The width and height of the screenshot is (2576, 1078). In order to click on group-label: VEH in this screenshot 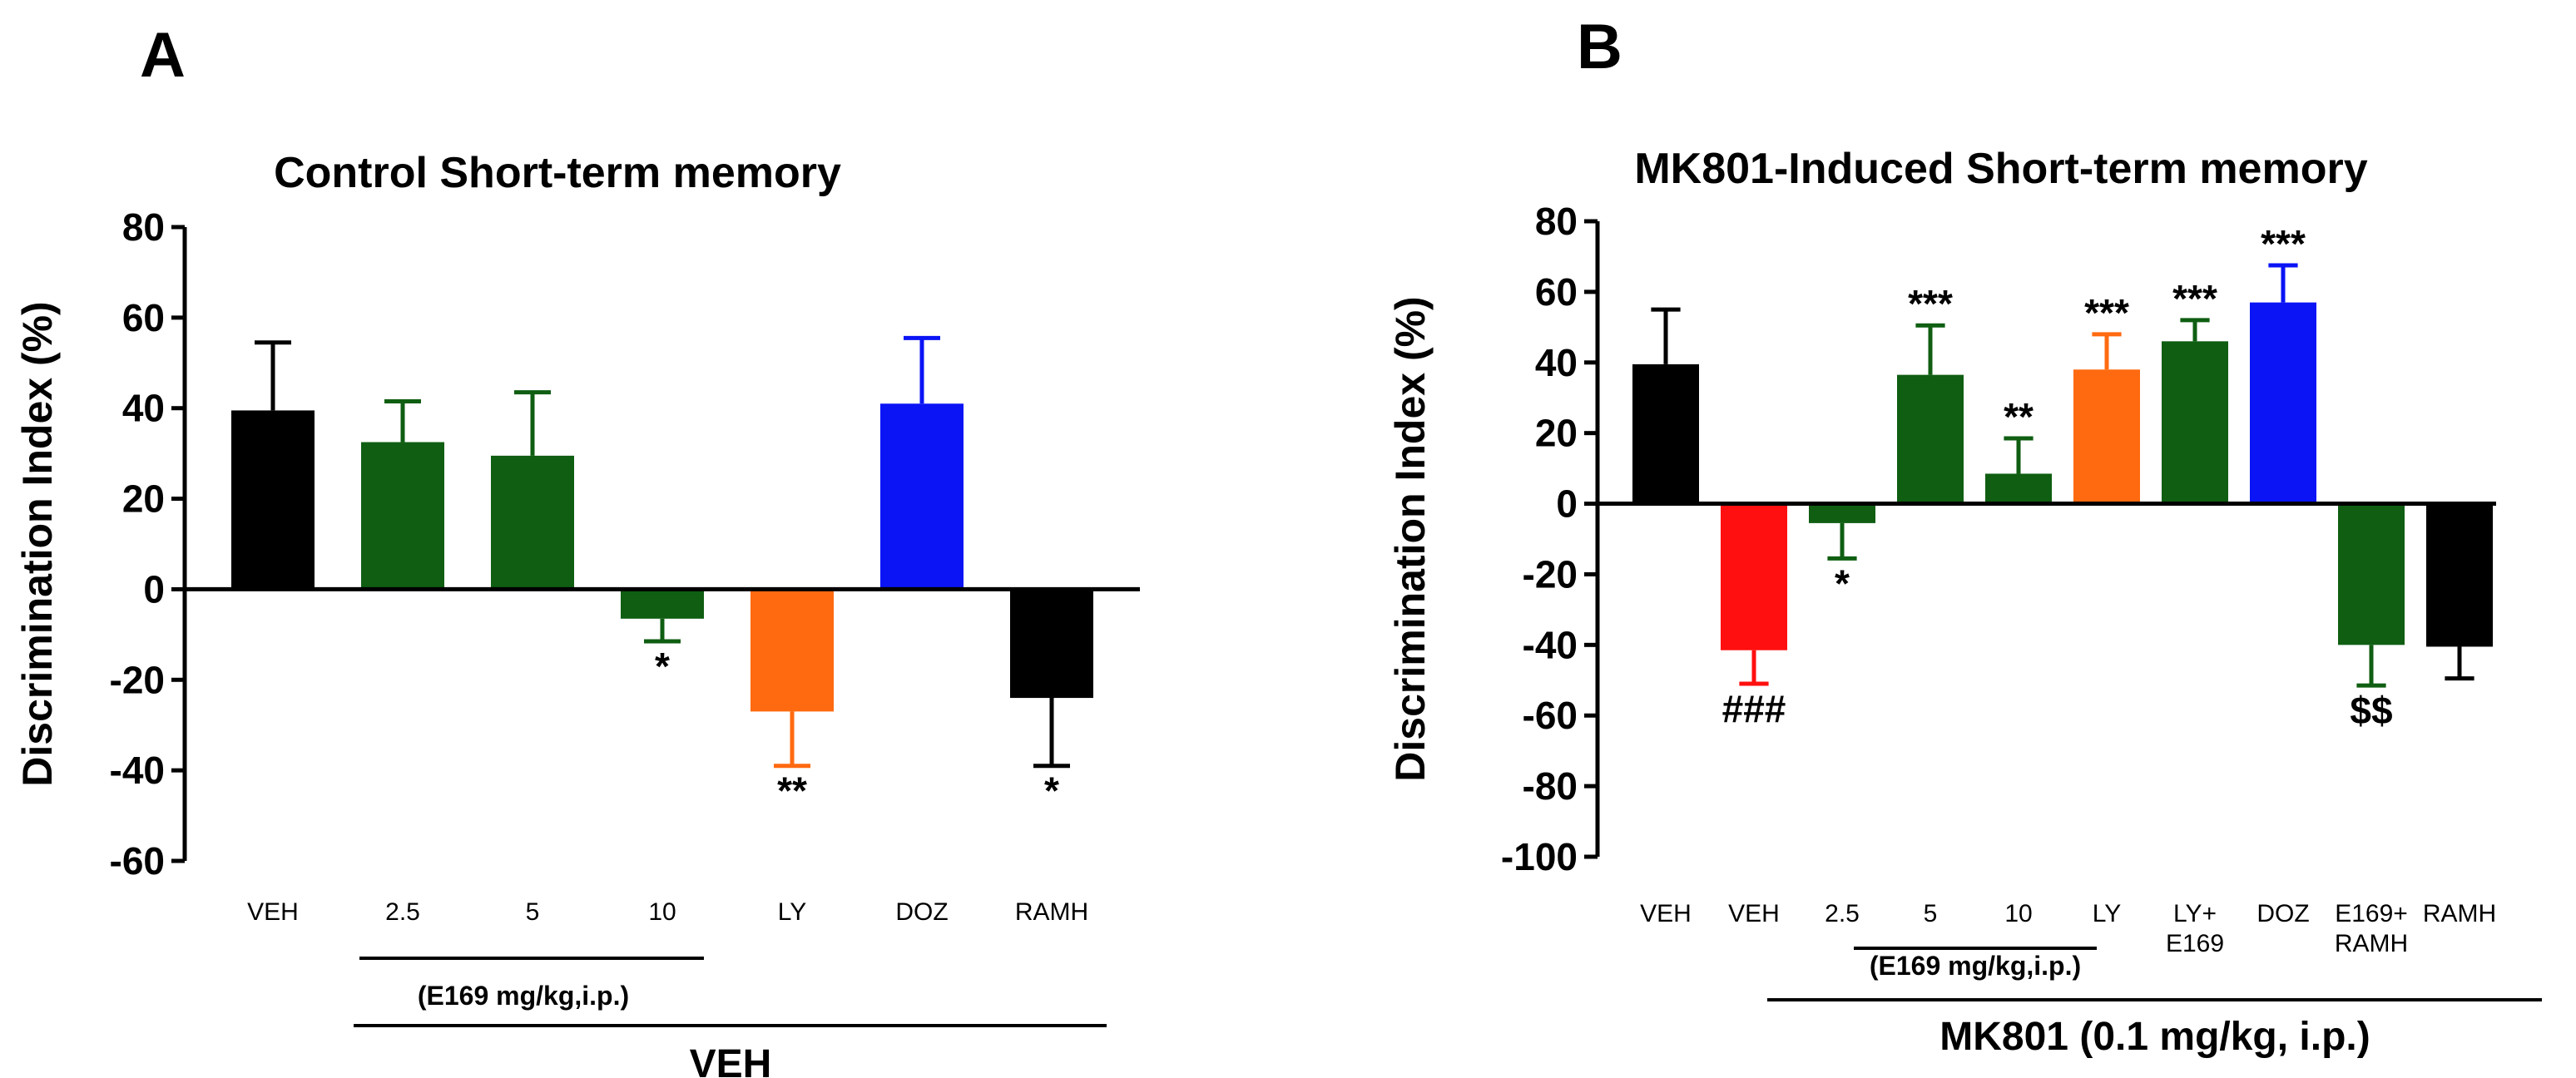, I will do `click(731, 1060)`.